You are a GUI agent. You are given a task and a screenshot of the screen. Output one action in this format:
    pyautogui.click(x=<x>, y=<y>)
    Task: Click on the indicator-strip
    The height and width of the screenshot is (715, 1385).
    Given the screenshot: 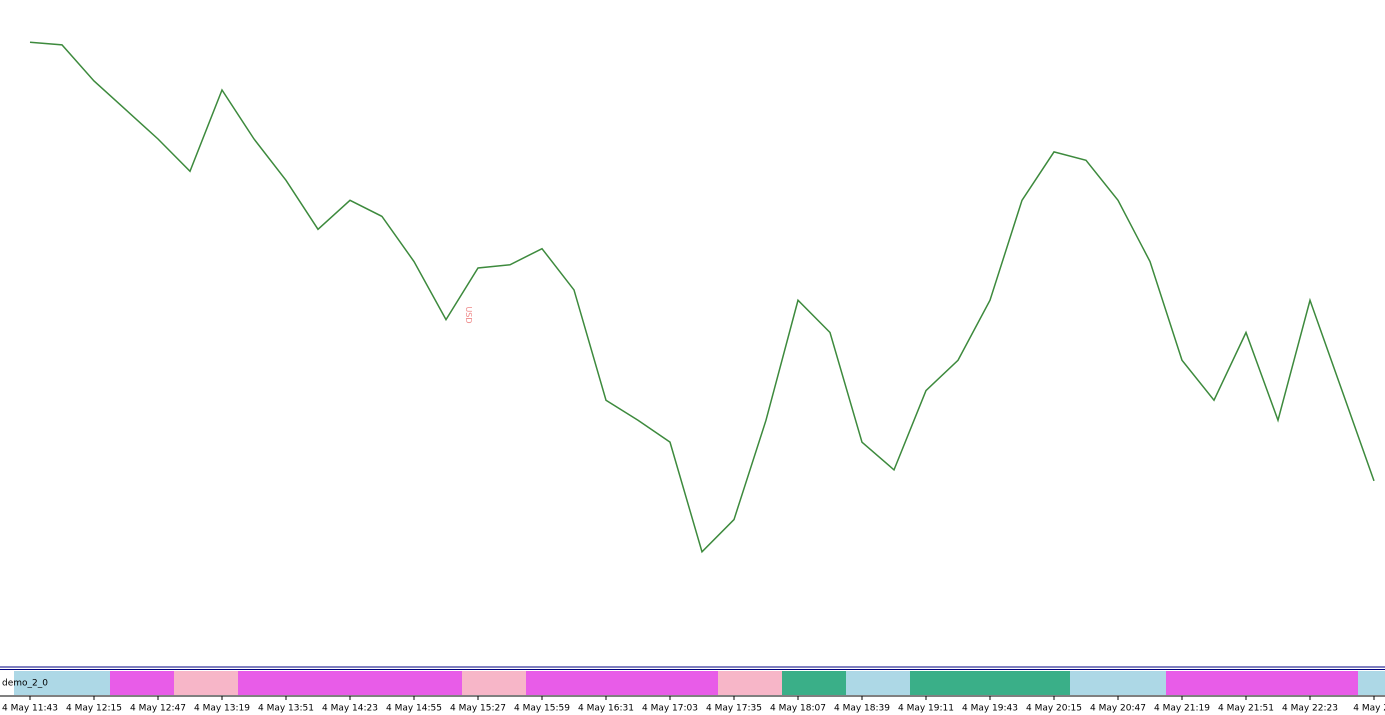 What is the action you would take?
    pyautogui.click(x=699, y=683)
    